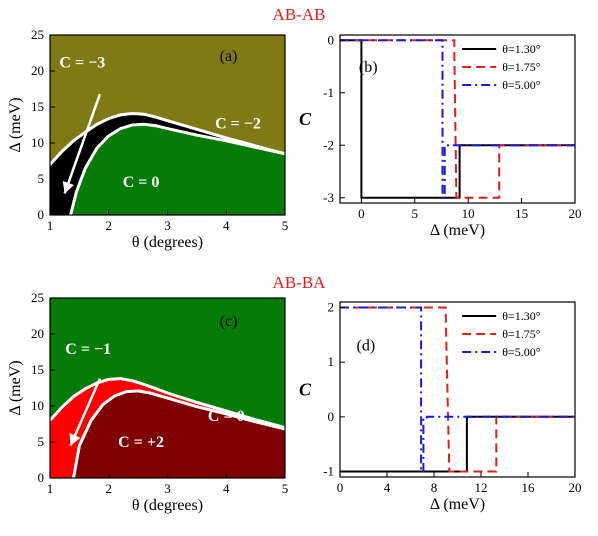 The height and width of the screenshot is (536, 598). What do you see at coordinates (529, 487) in the screenshot?
I see `x-tick-label: 16` at bounding box center [529, 487].